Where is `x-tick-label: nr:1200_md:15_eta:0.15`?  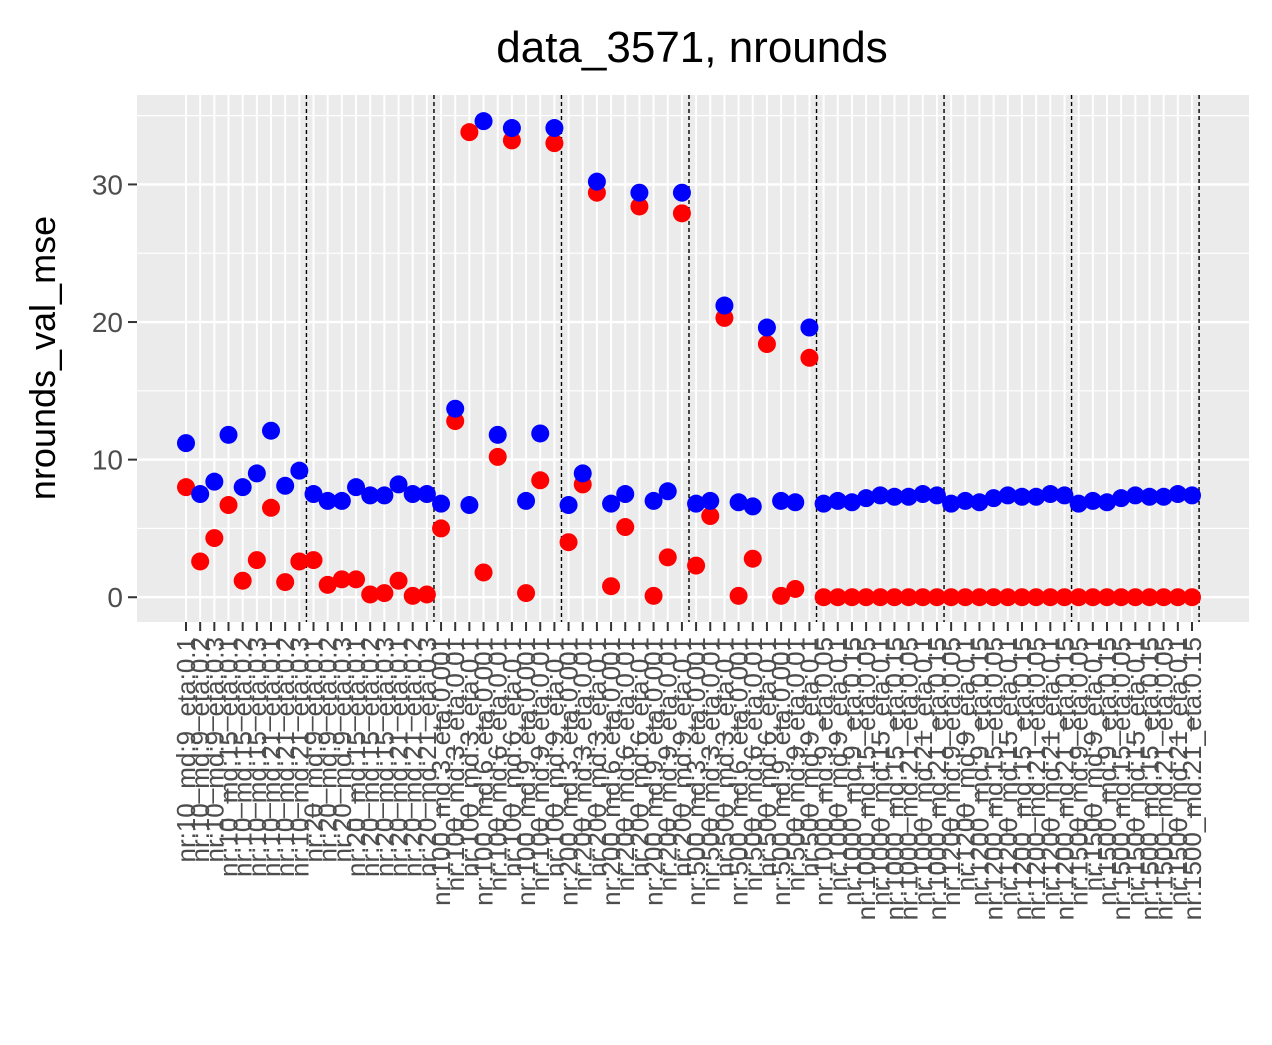 x-tick-label: nr:1200_md:15_eta:0.15 is located at coordinates (1022, 778).